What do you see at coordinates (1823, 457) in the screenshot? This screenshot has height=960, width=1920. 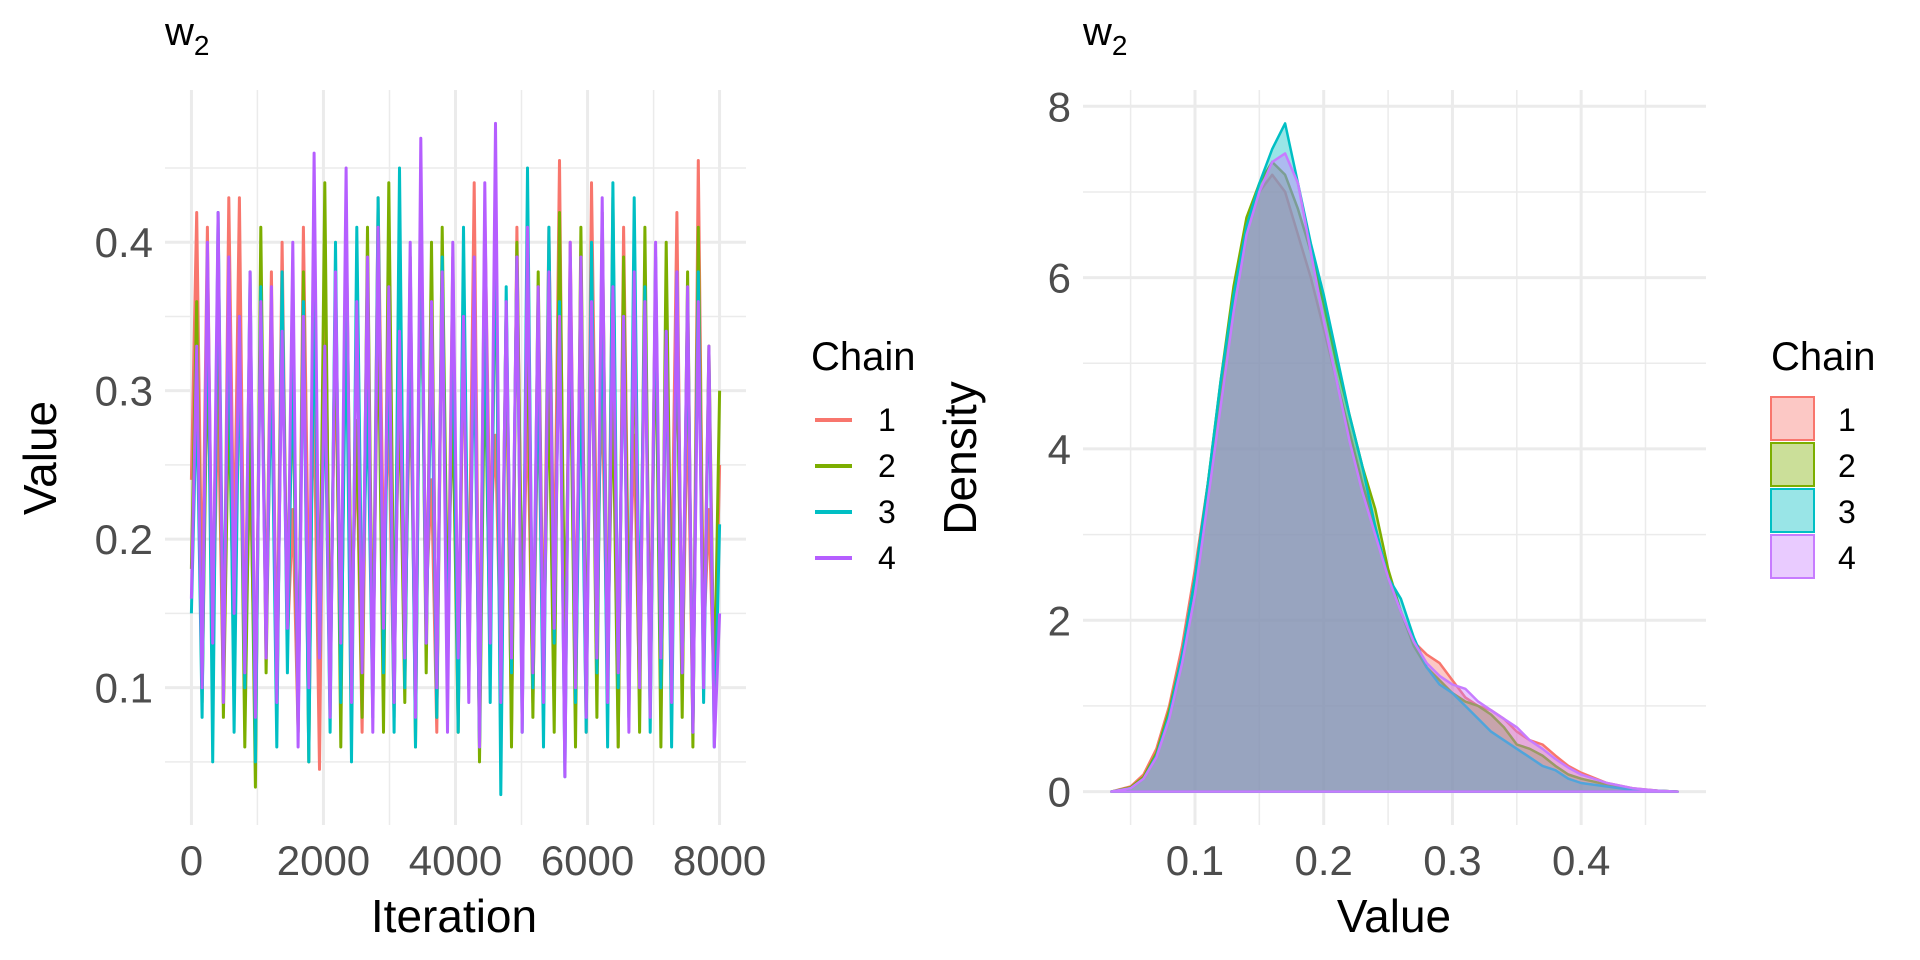 I see `density-legend: Chain 1 2 3 4` at bounding box center [1823, 457].